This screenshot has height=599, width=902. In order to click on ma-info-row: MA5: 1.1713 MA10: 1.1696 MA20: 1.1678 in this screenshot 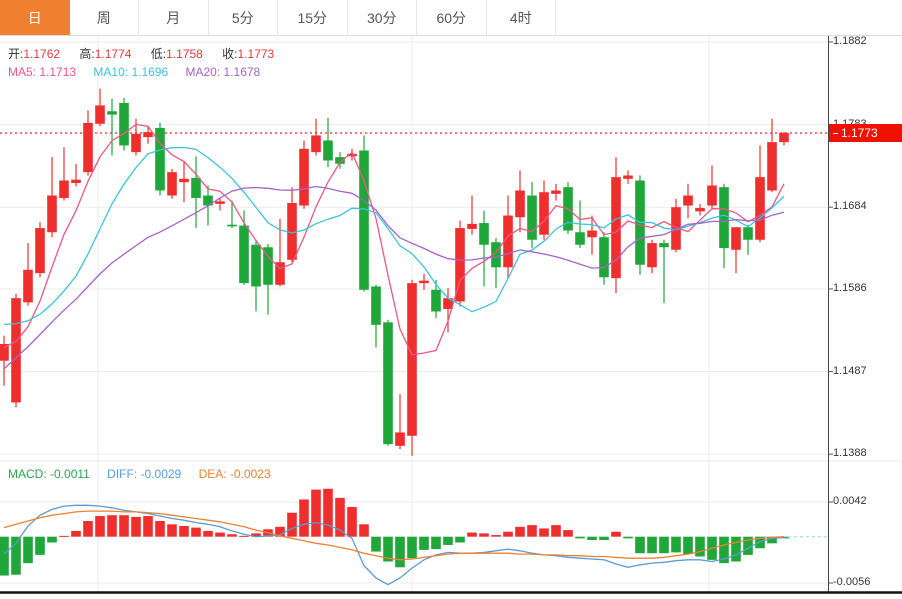, I will do `click(141, 72)`.